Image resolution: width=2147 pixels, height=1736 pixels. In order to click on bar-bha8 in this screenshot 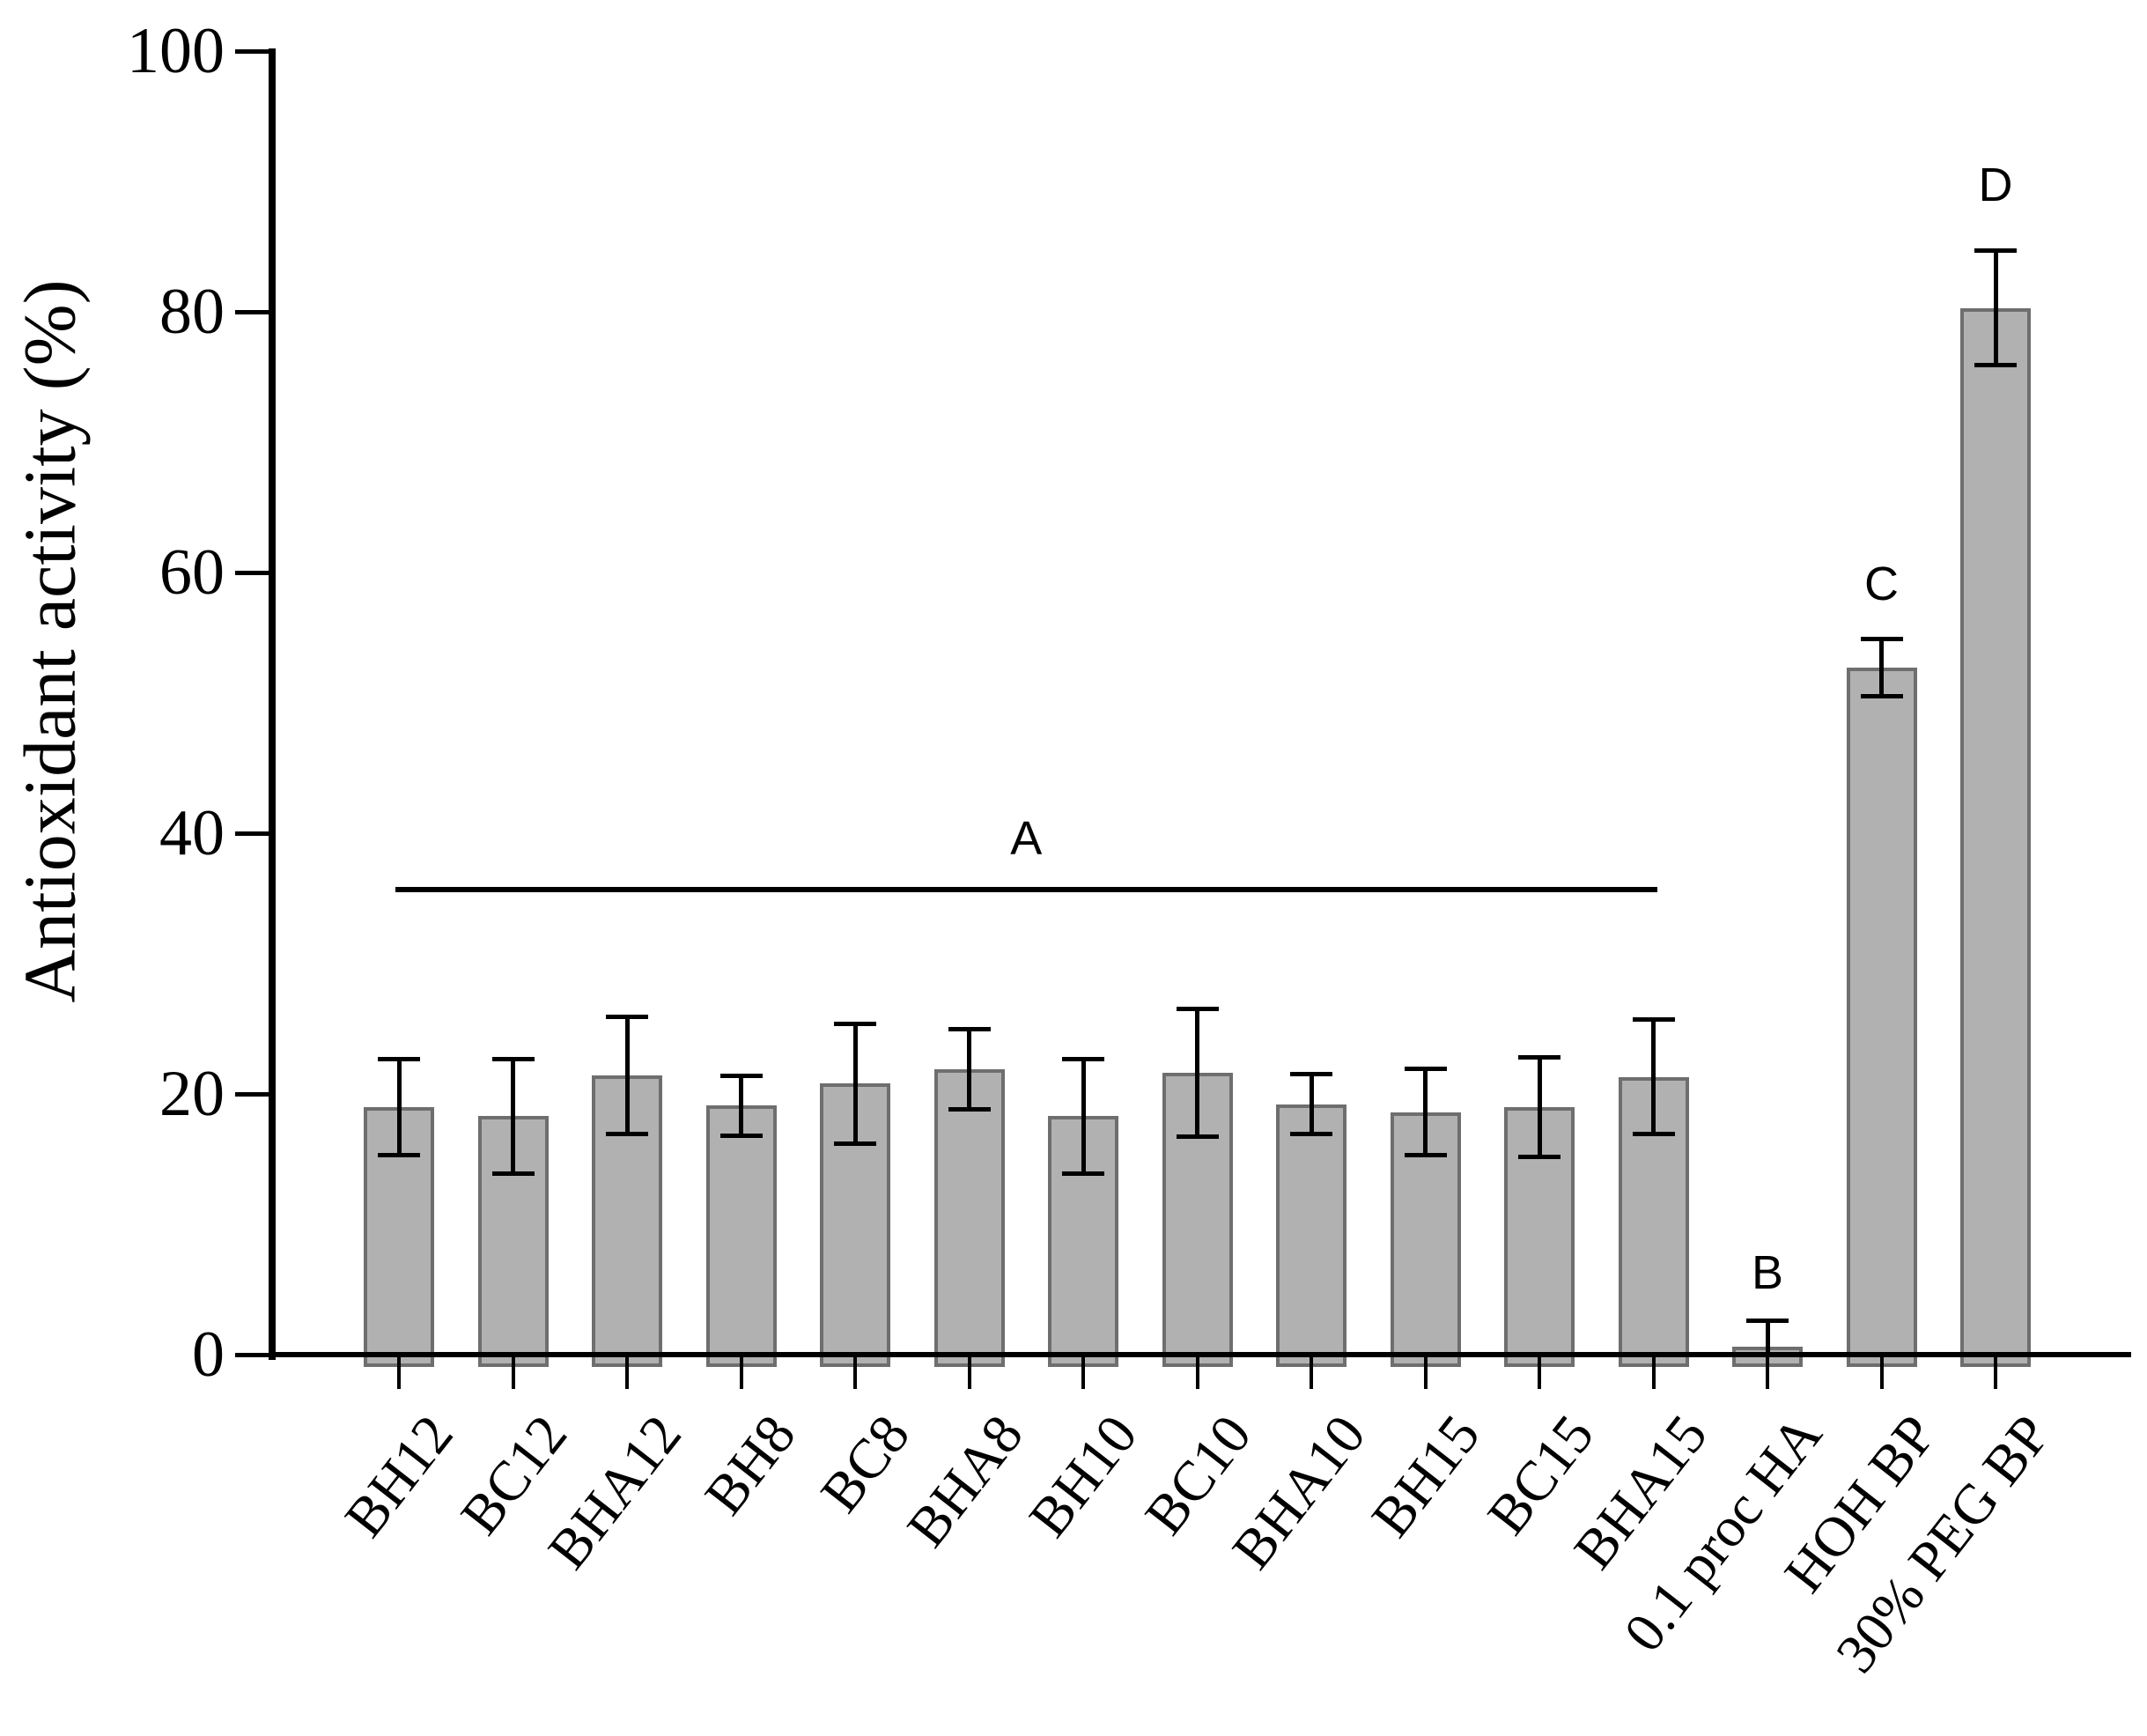, I will do `click(969, 1217)`.